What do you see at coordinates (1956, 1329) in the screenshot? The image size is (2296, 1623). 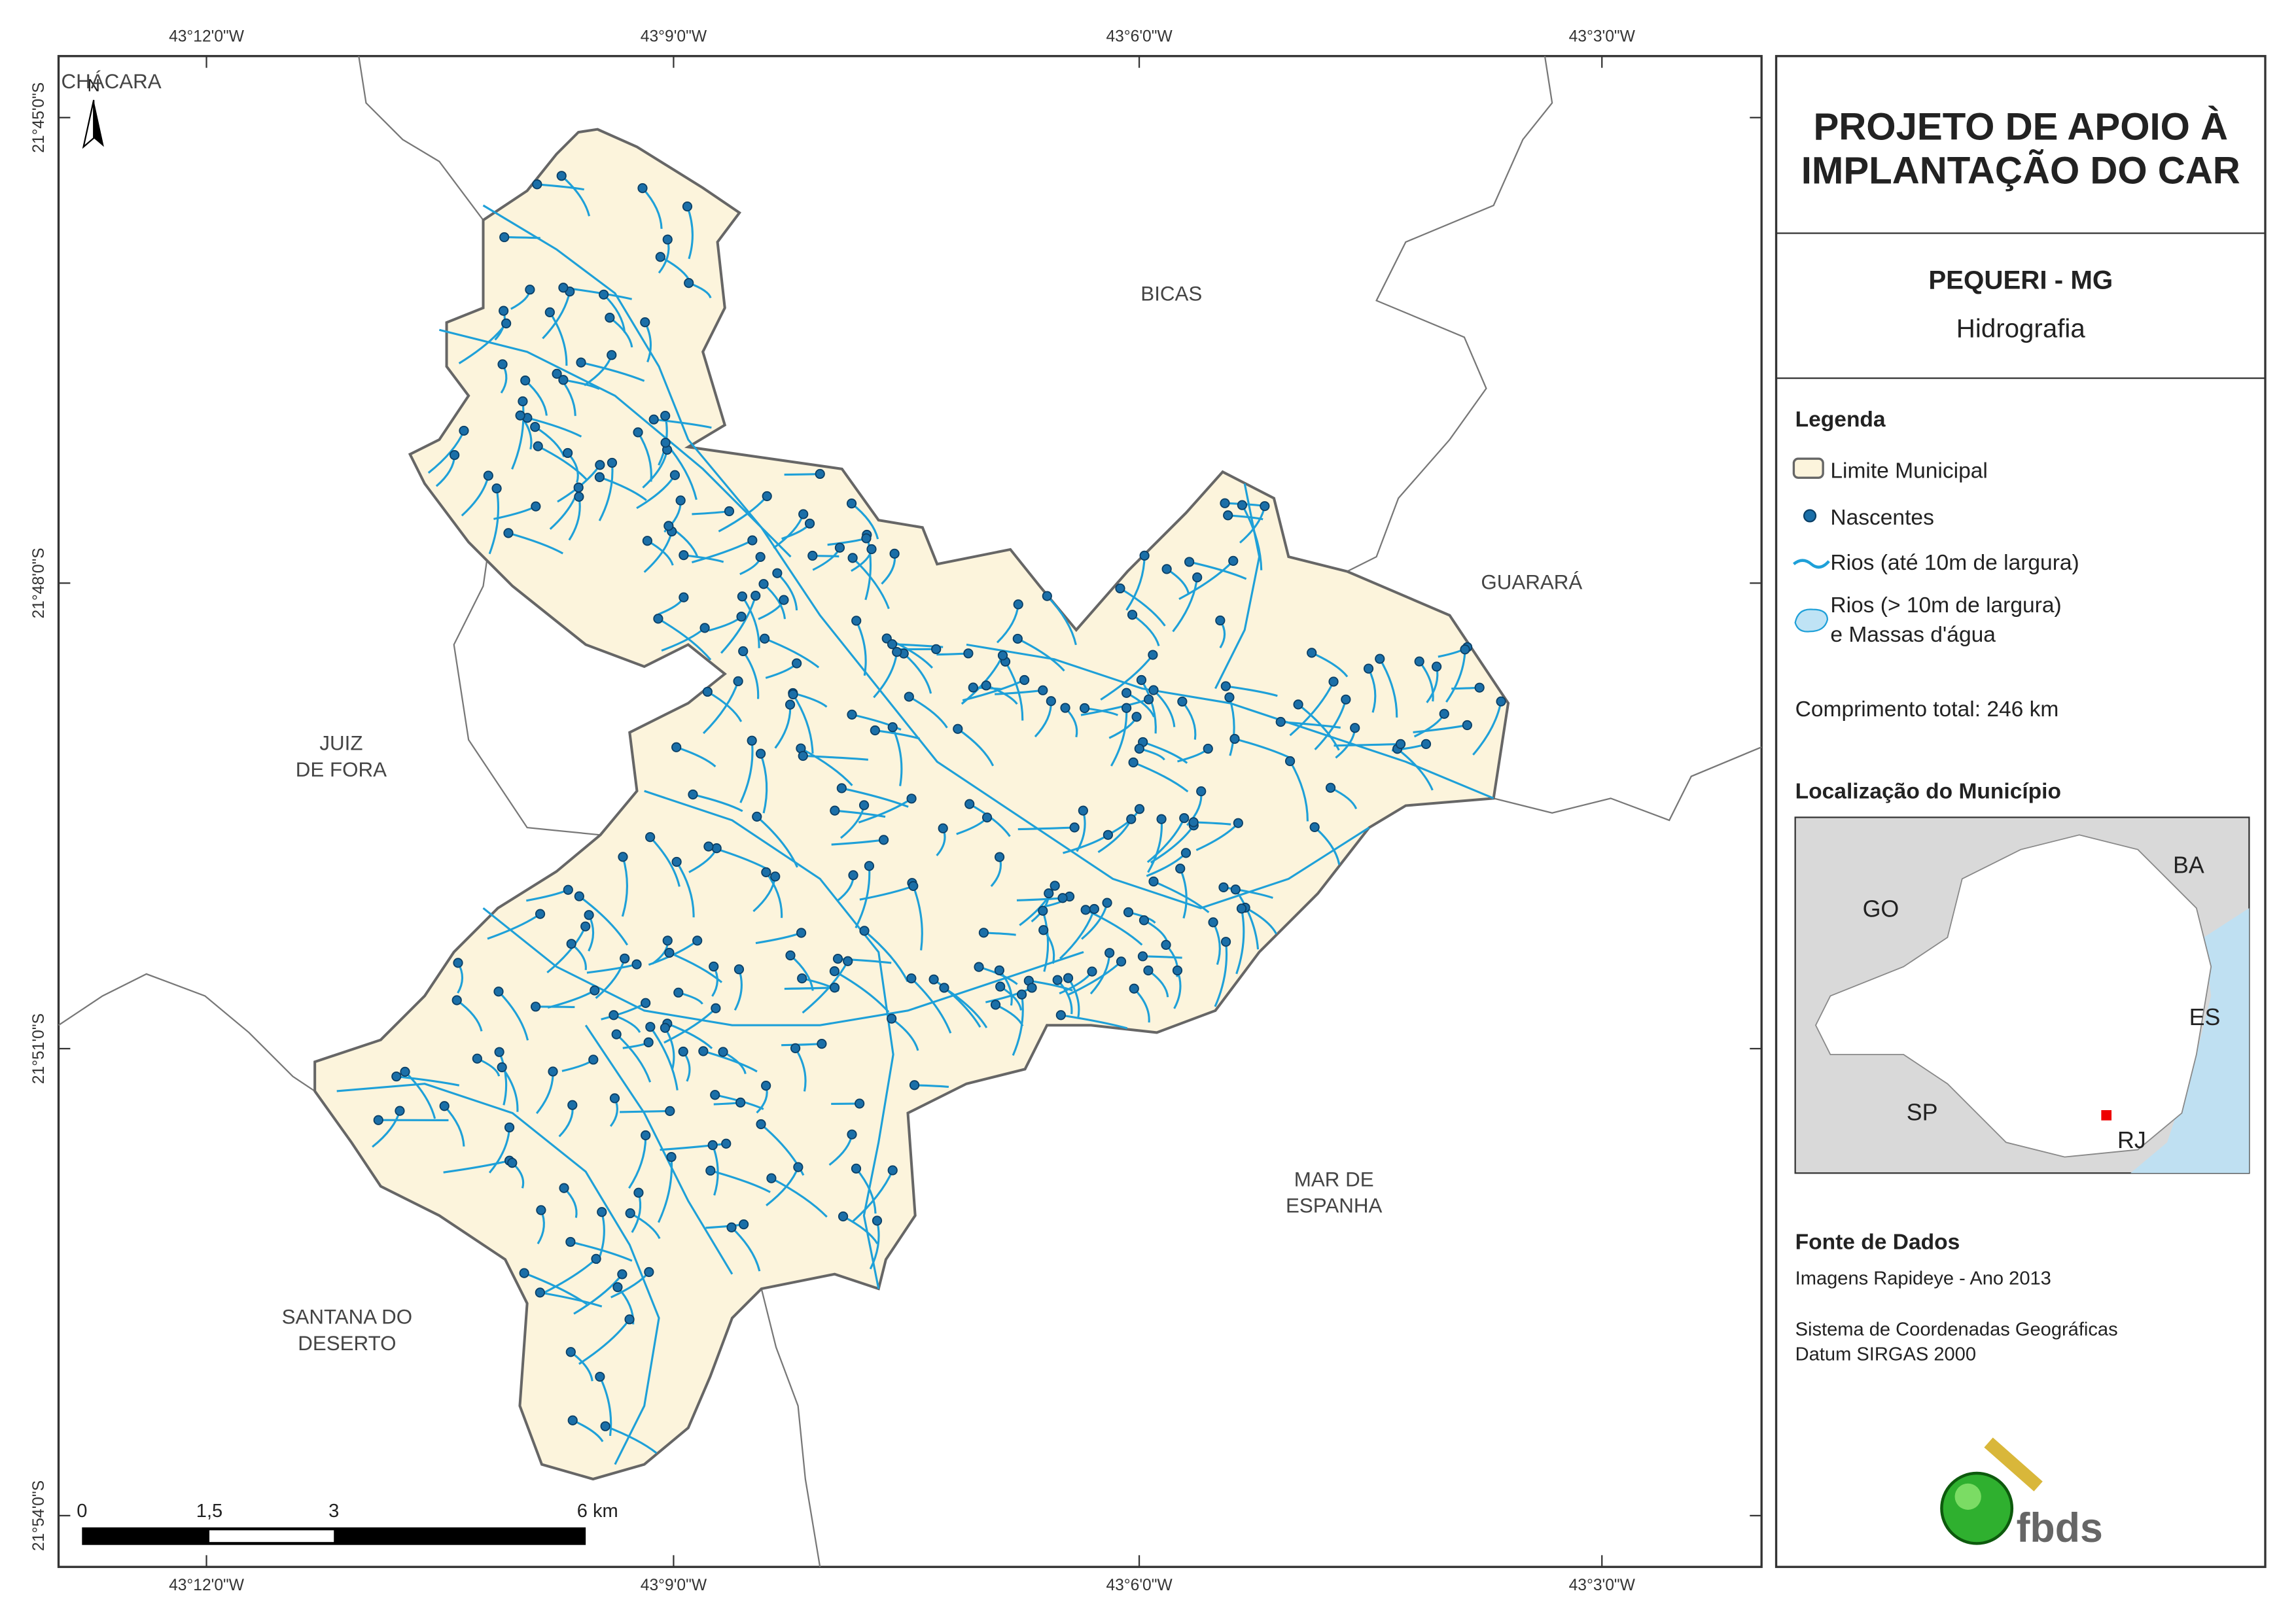 I see `source-text: Sistema de Coordenadas Geográficas` at bounding box center [1956, 1329].